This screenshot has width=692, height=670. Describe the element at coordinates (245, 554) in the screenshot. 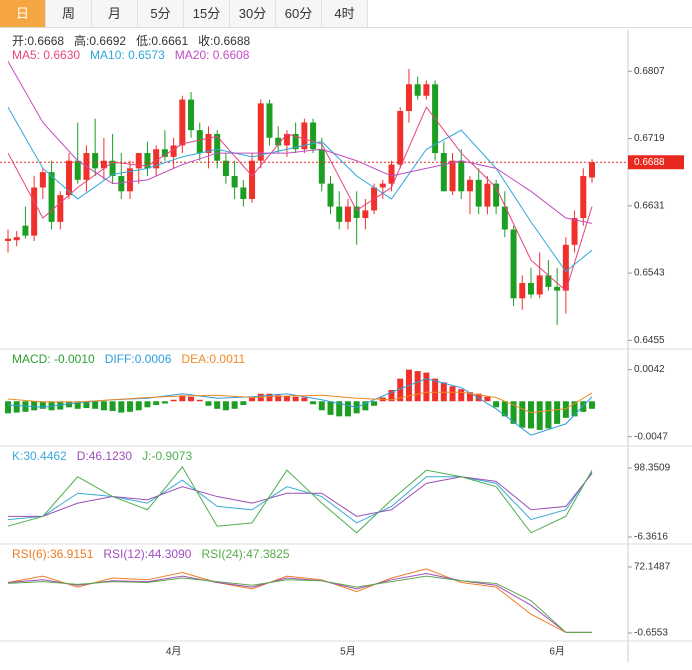

I see `legend-label: RSI(24):47.3825` at that location.